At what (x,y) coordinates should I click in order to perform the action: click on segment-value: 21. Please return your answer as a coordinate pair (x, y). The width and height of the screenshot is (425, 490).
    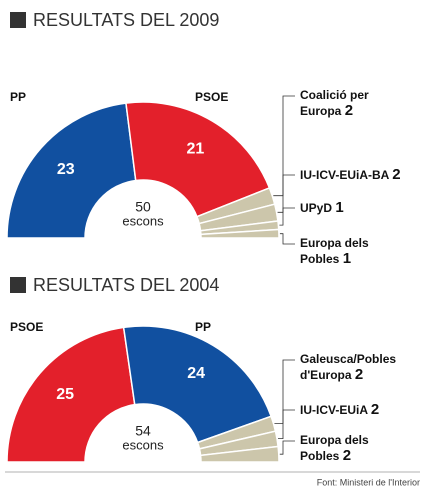
    Looking at the image, I should click on (196, 149).